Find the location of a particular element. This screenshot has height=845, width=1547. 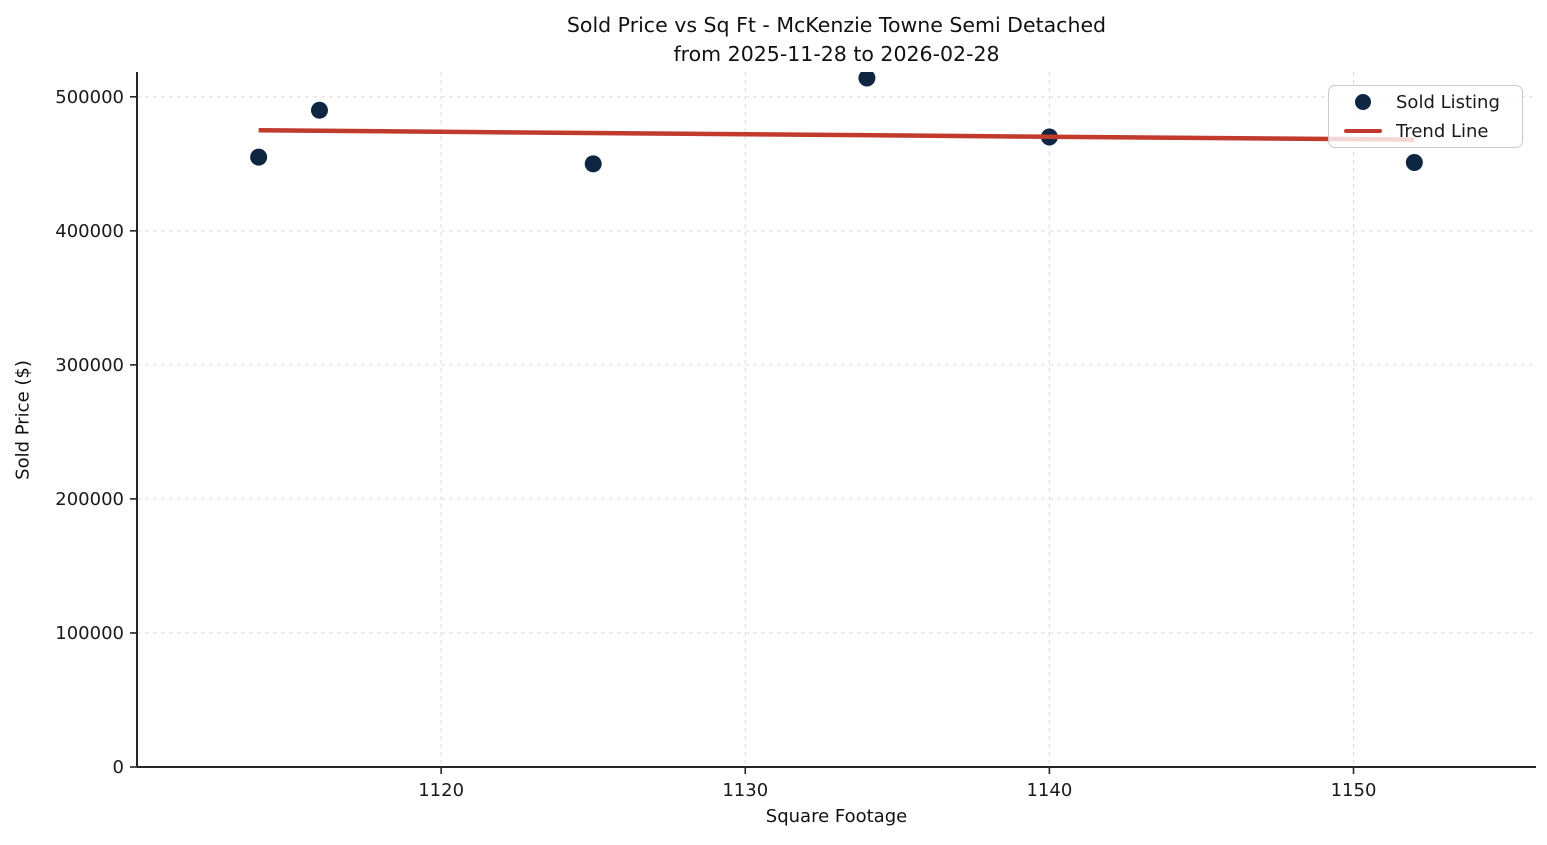

trend-line-icon is located at coordinates (1363, 131).